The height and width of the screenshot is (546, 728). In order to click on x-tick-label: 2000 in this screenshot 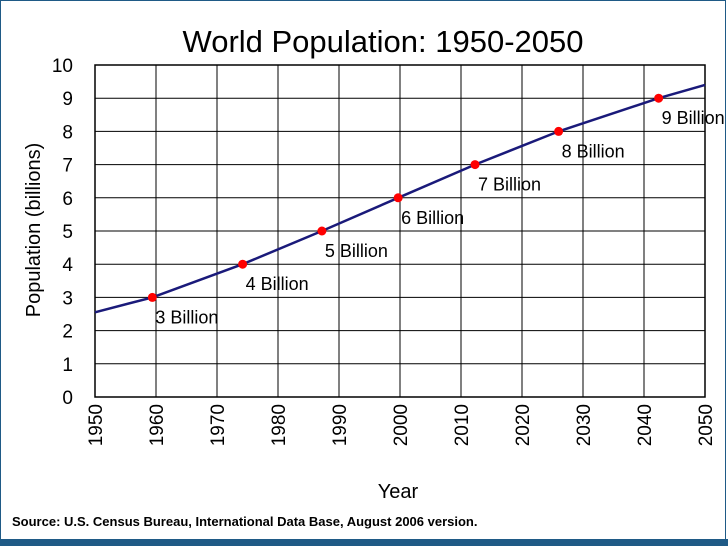, I will do `click(401, 425)`.